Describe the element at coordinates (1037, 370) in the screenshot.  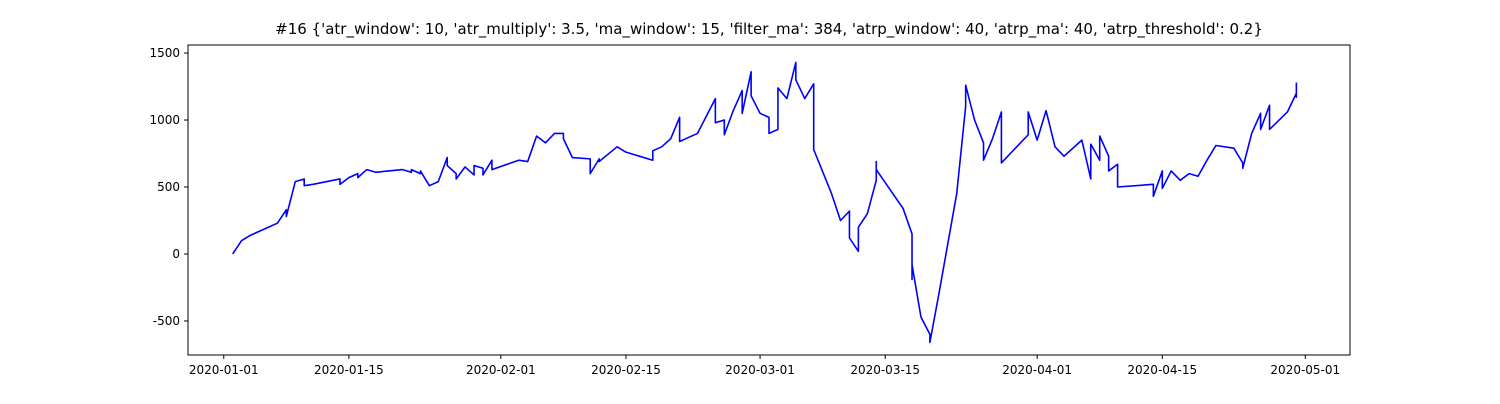
I see `x-tick-label: 2020-04-01` at that location.